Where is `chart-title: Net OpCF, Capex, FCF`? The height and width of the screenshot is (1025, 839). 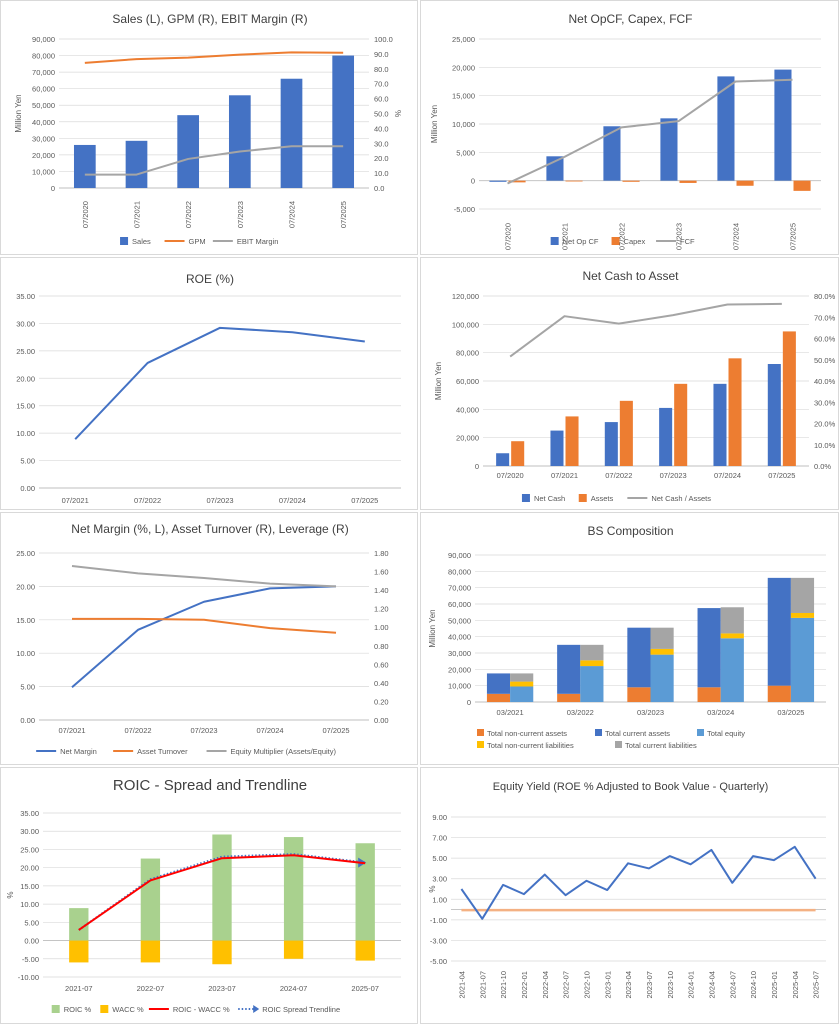 chart-title: Net OpCF, Capex, FCF is located at coordinates (630, 19).